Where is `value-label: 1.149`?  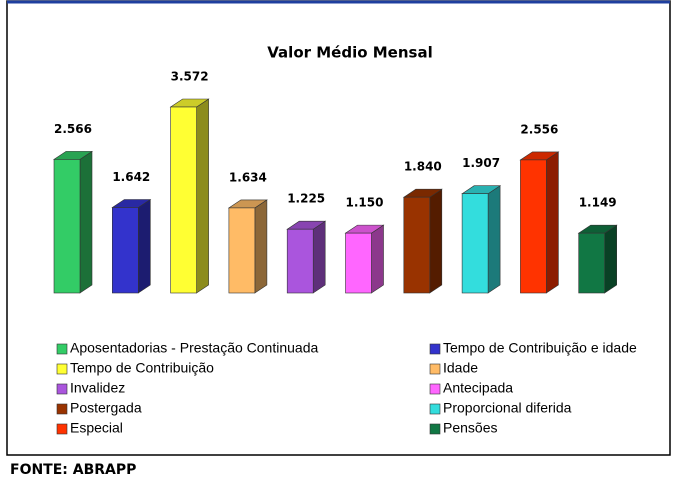
value-label: 1.149 is located at coordinates (598, 203).